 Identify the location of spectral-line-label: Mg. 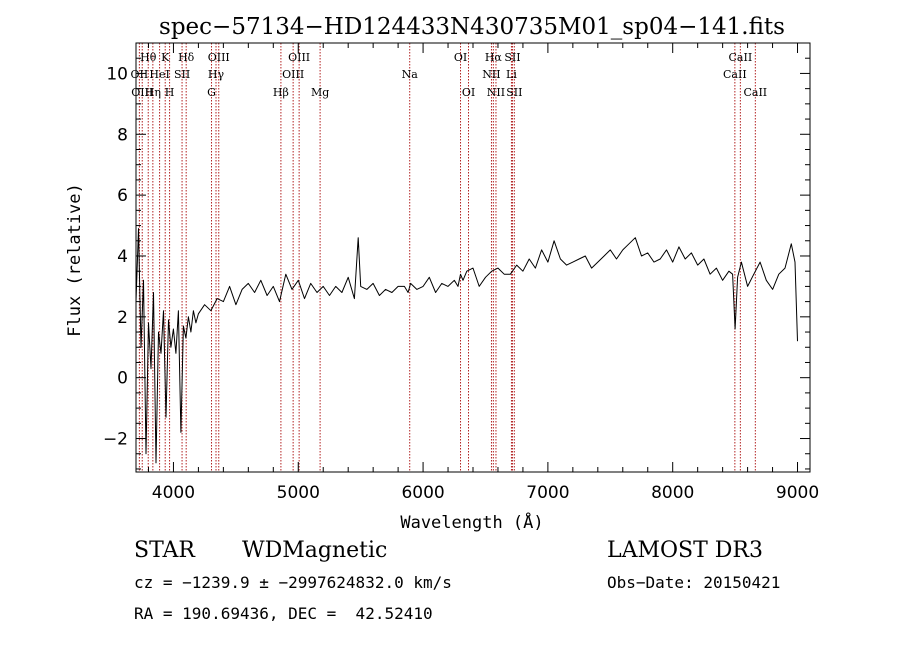
(320, 92).